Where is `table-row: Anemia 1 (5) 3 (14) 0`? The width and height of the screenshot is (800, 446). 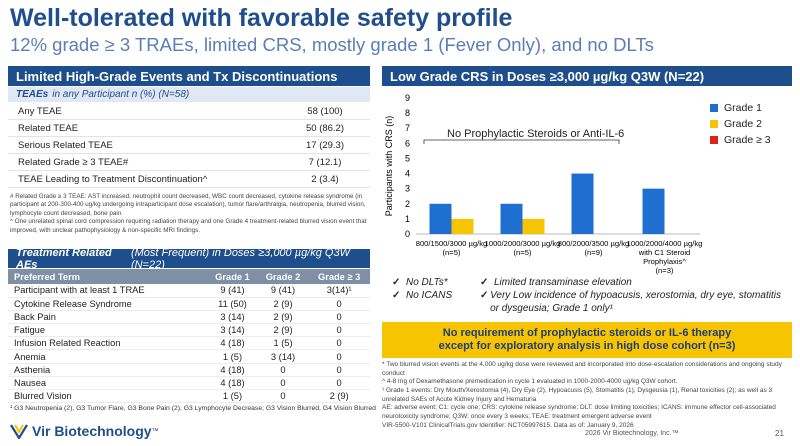 table-row: Anemia 1 (5) 3 (14) 0 is located at coordinates (189, 356).